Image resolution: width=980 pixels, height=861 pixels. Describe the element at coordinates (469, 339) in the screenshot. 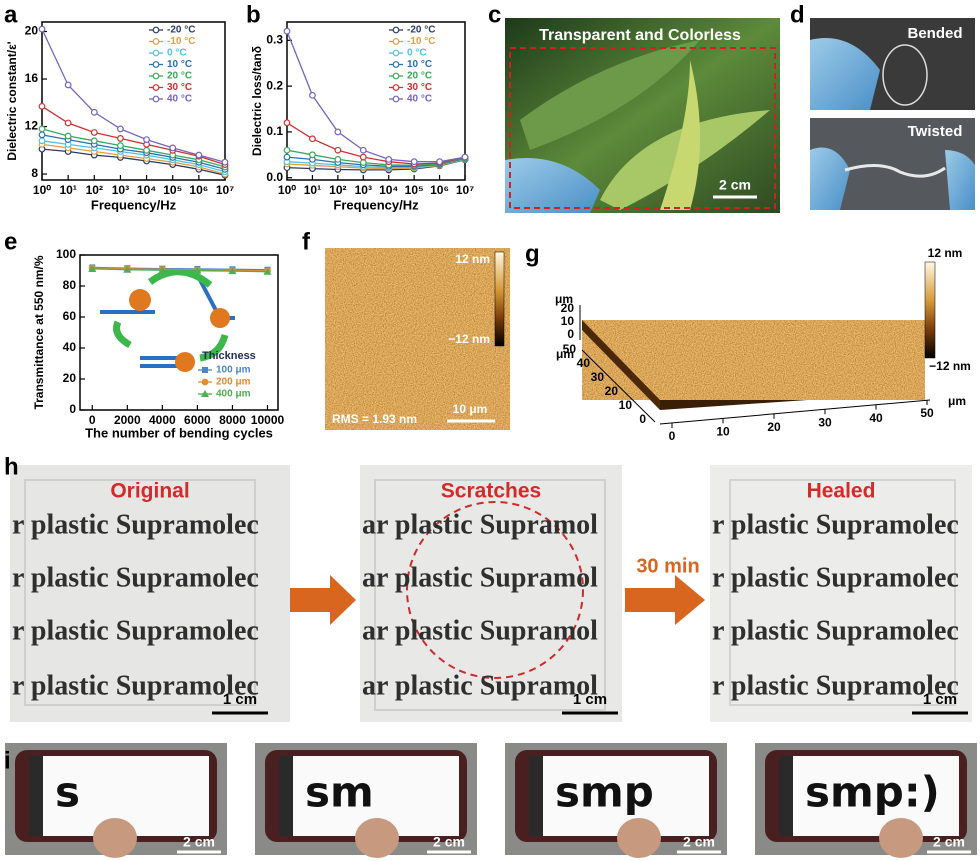

I see `colorbar-min: −12 nm` at that location.